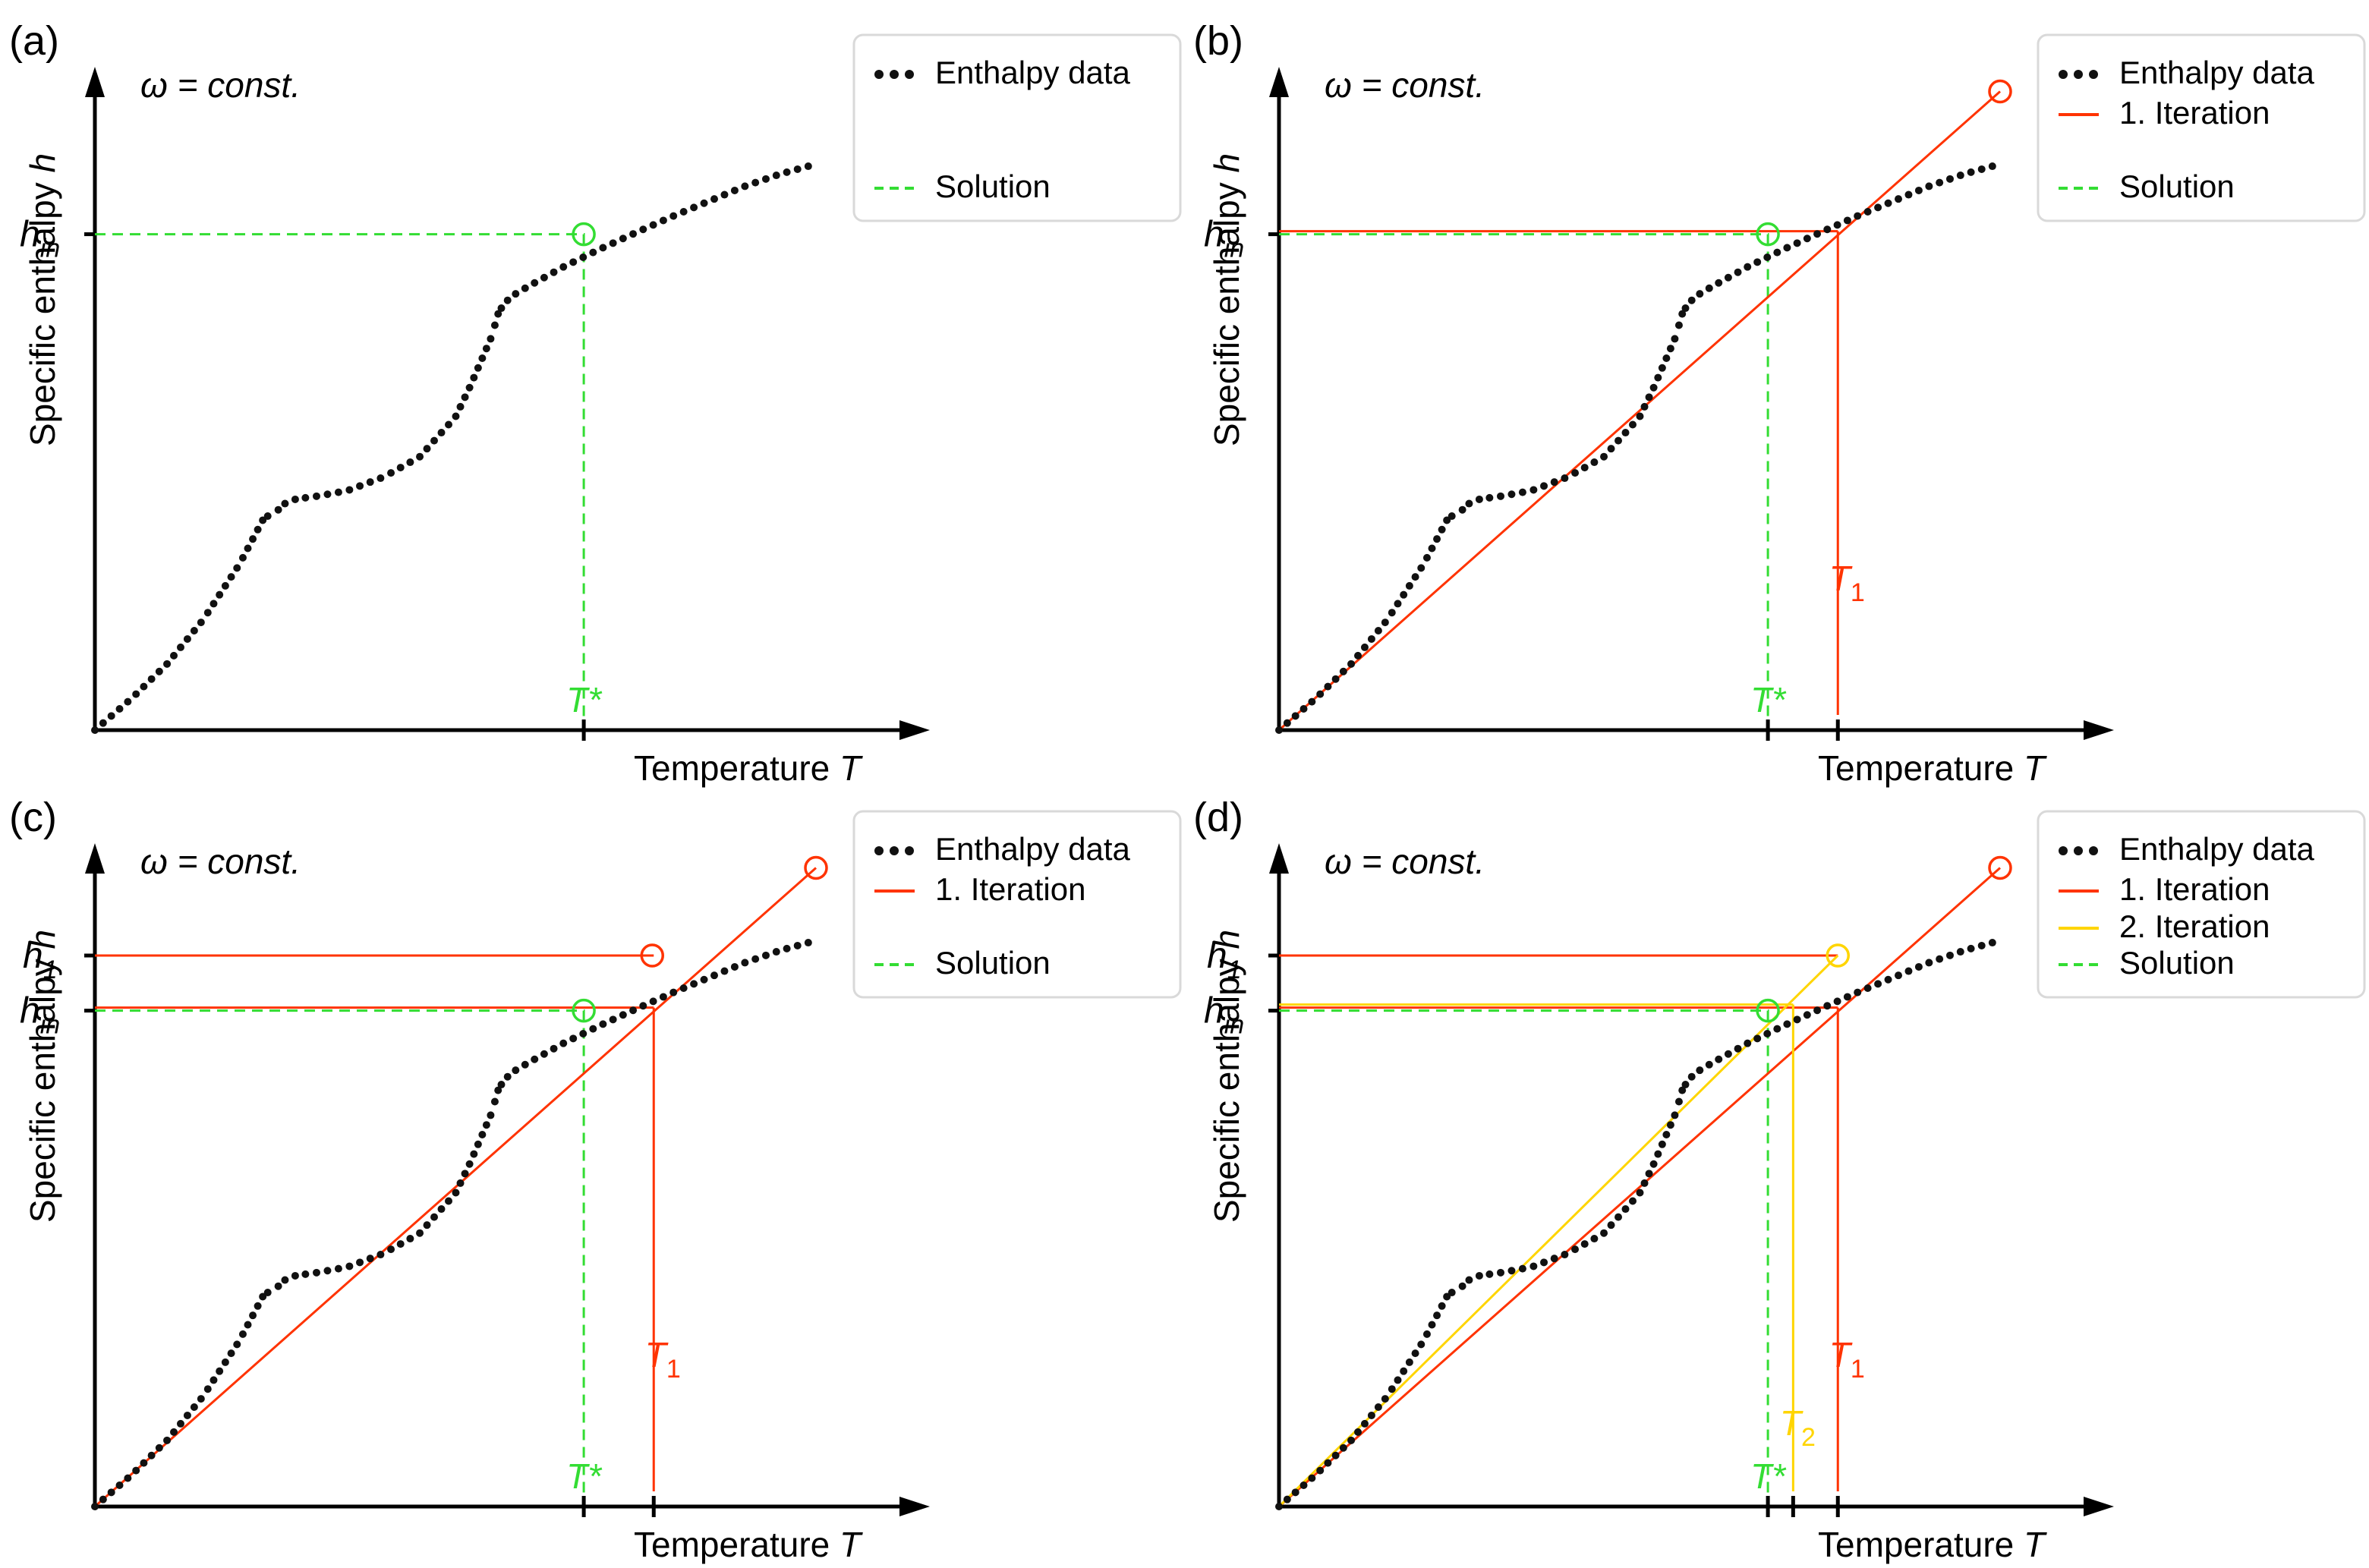 The image size is (2369, 1568). I want to click on T1-symbol: T, so click(1841, 578).